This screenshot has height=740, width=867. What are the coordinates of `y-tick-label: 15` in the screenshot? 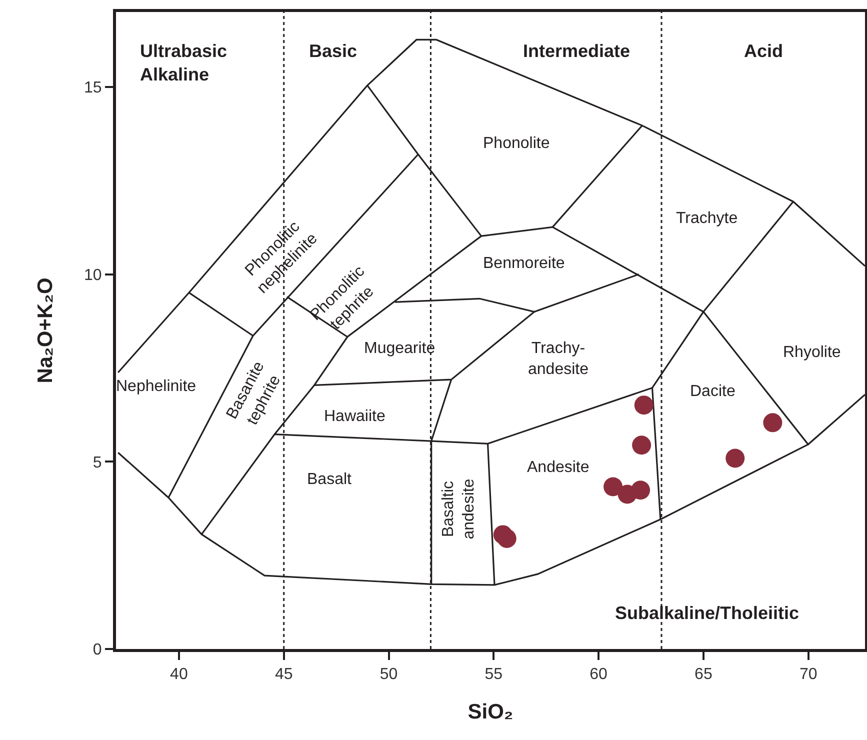 It's located at (93, 88).